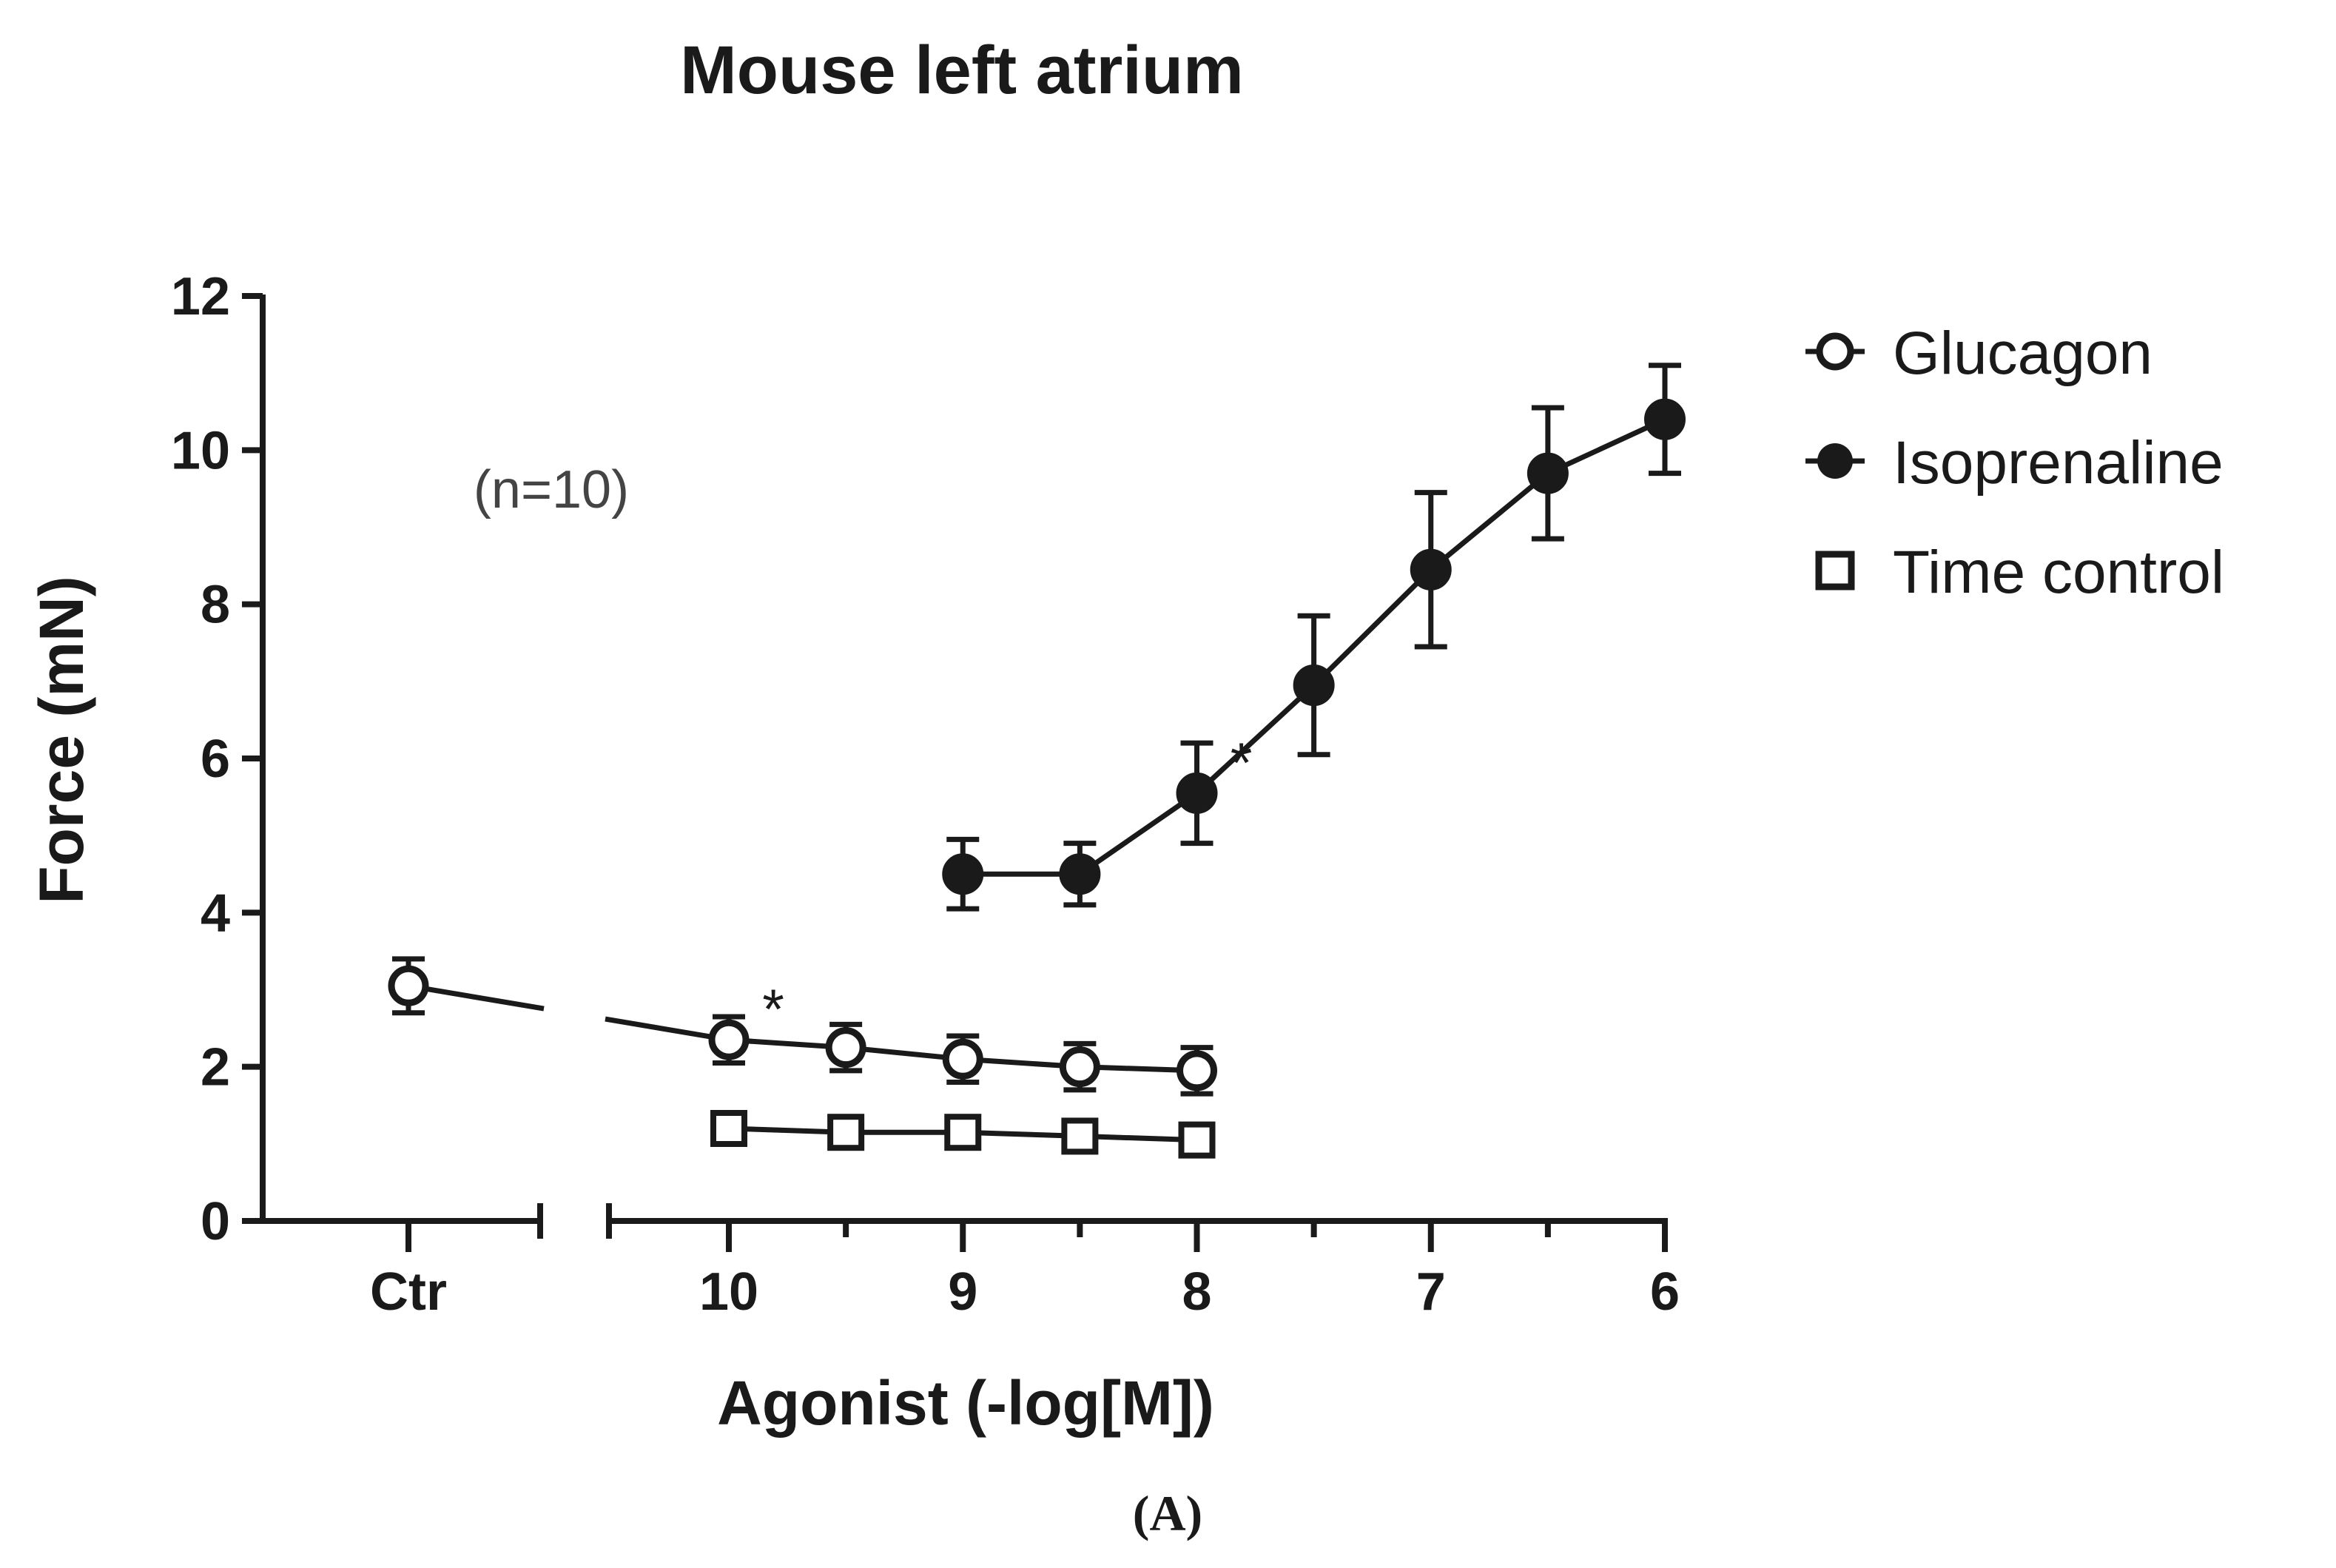  I want to click on legend-marker-filled-circle, so click(1835, 461).